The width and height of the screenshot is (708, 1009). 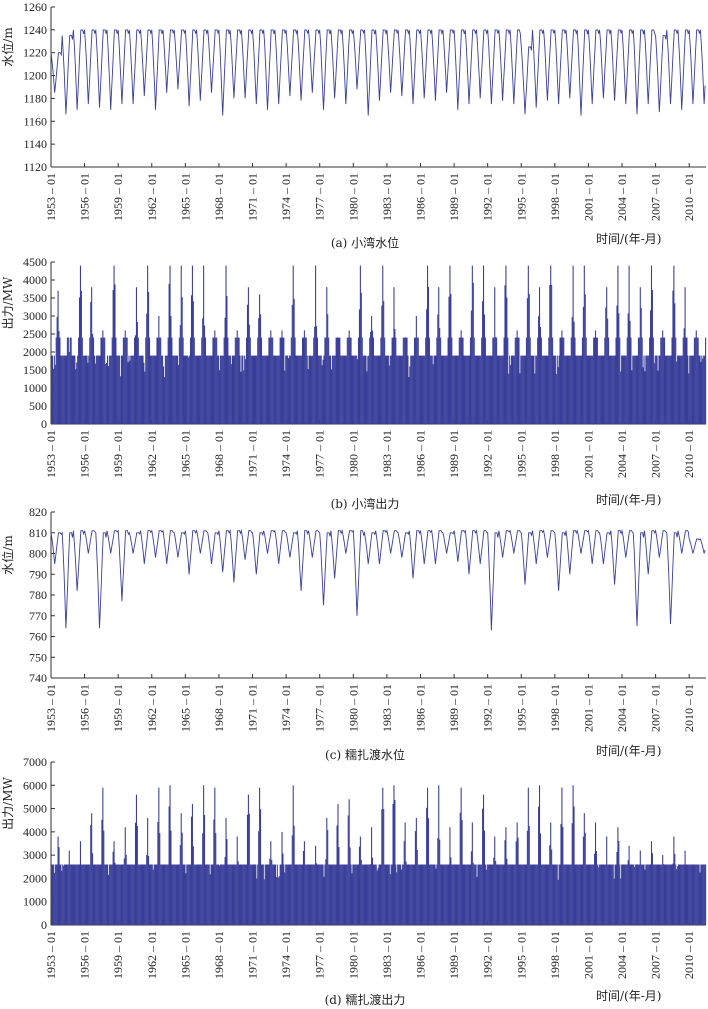 What do you see at coordinates (353, 708) in the screenshot?
I see `x-tick-label: 1980 – 01` at bounding box center [353, 708].